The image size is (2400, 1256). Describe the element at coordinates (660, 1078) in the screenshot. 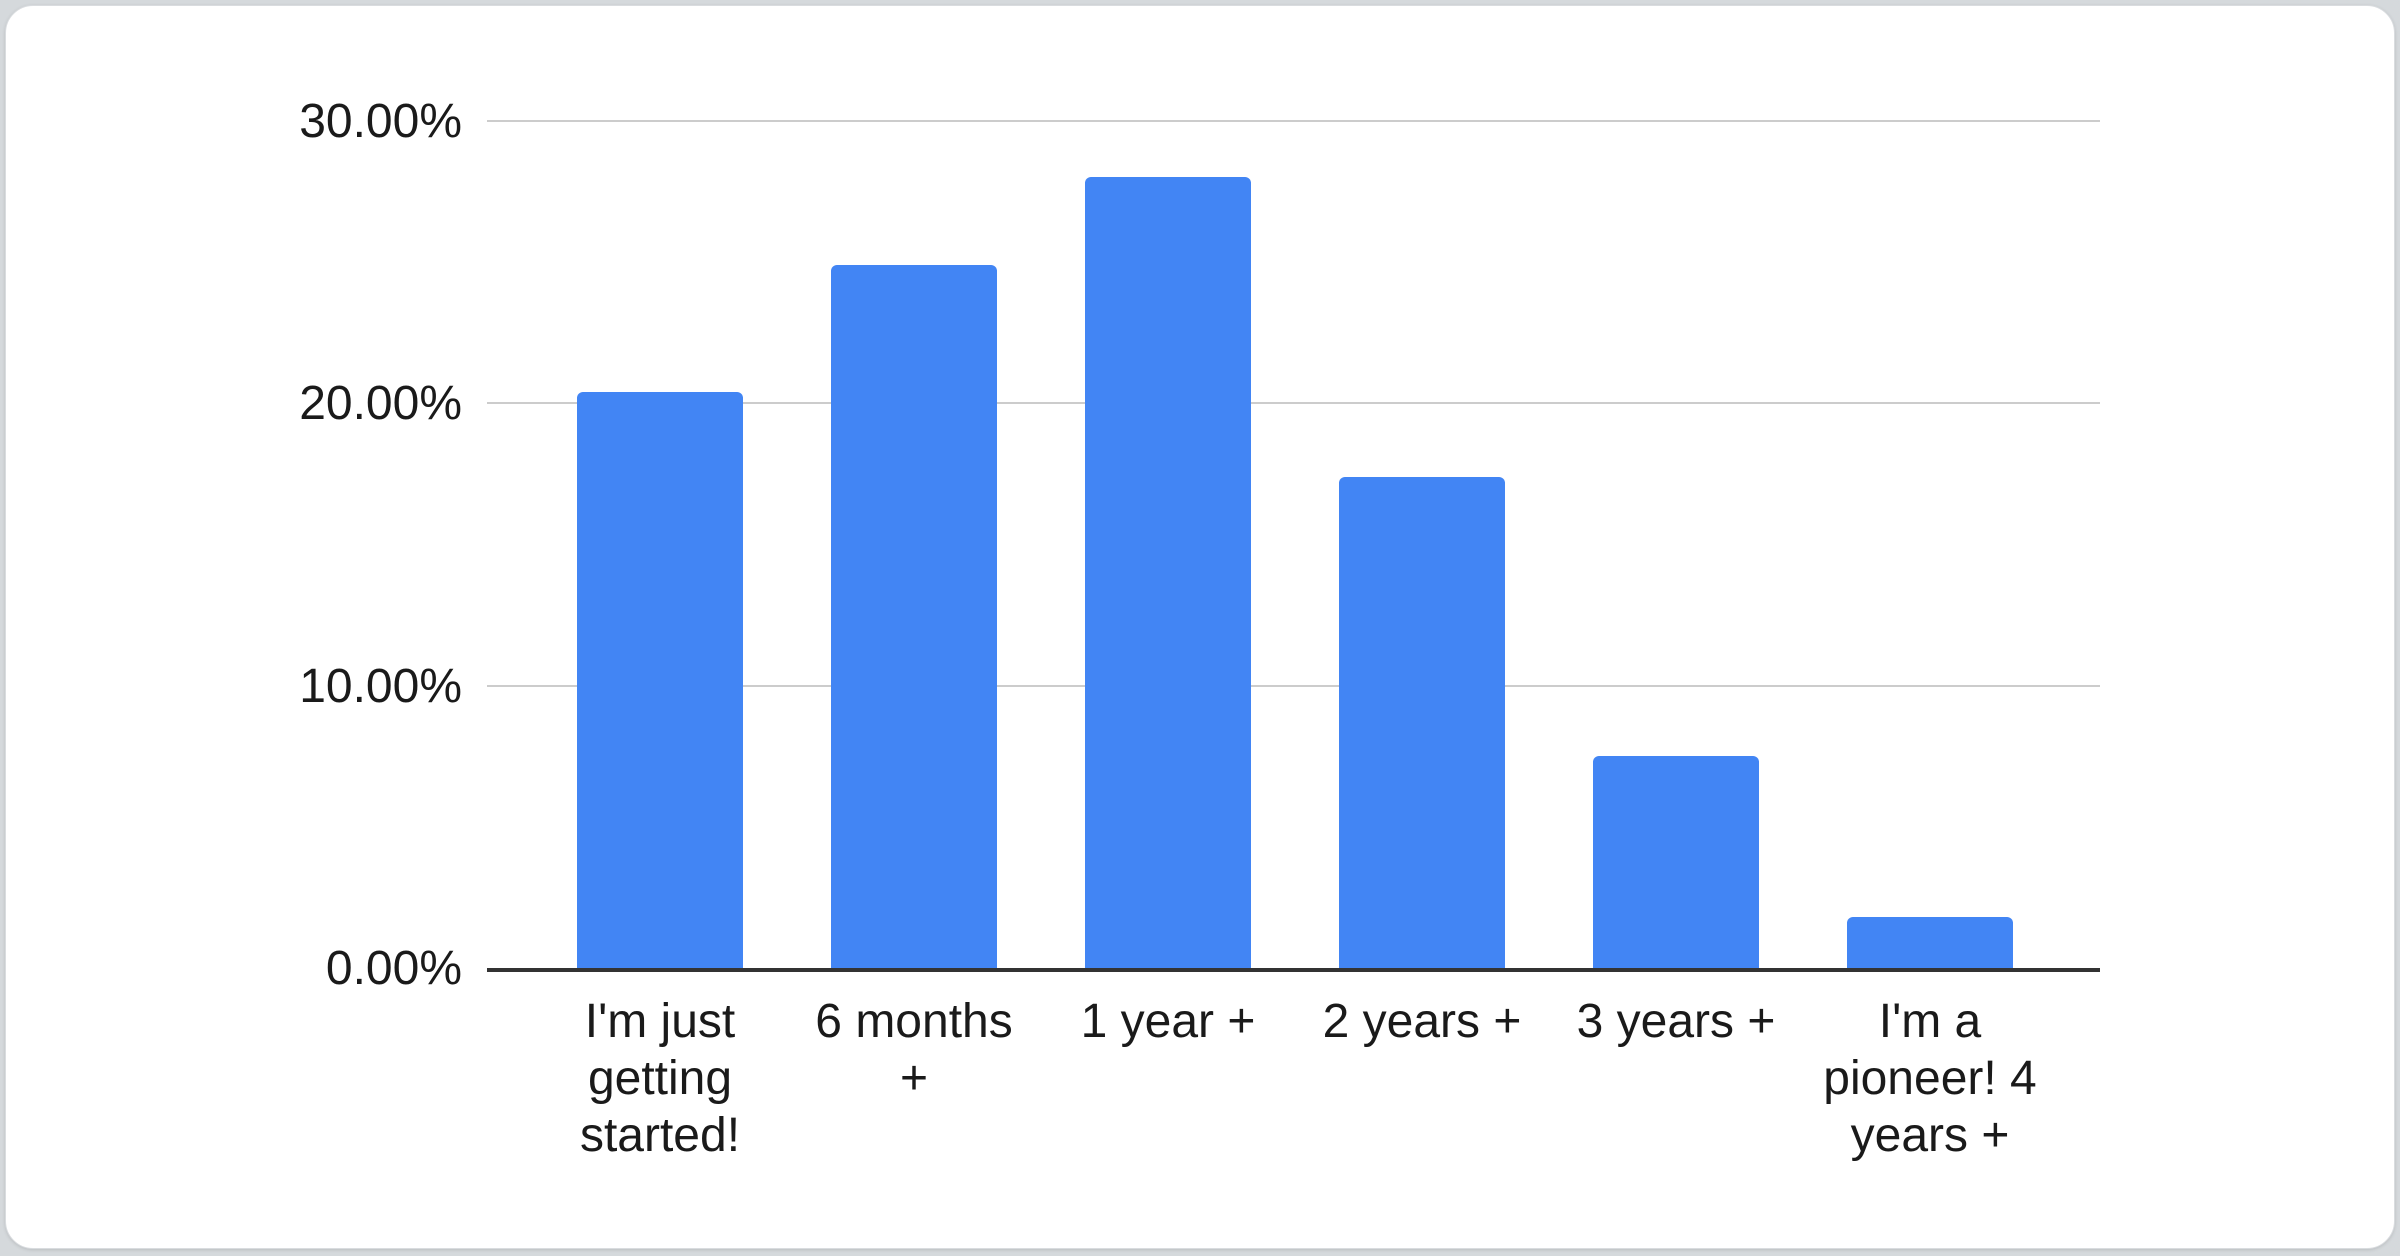

I see `x-axis-label-1: I'm just getting started!` at that location.